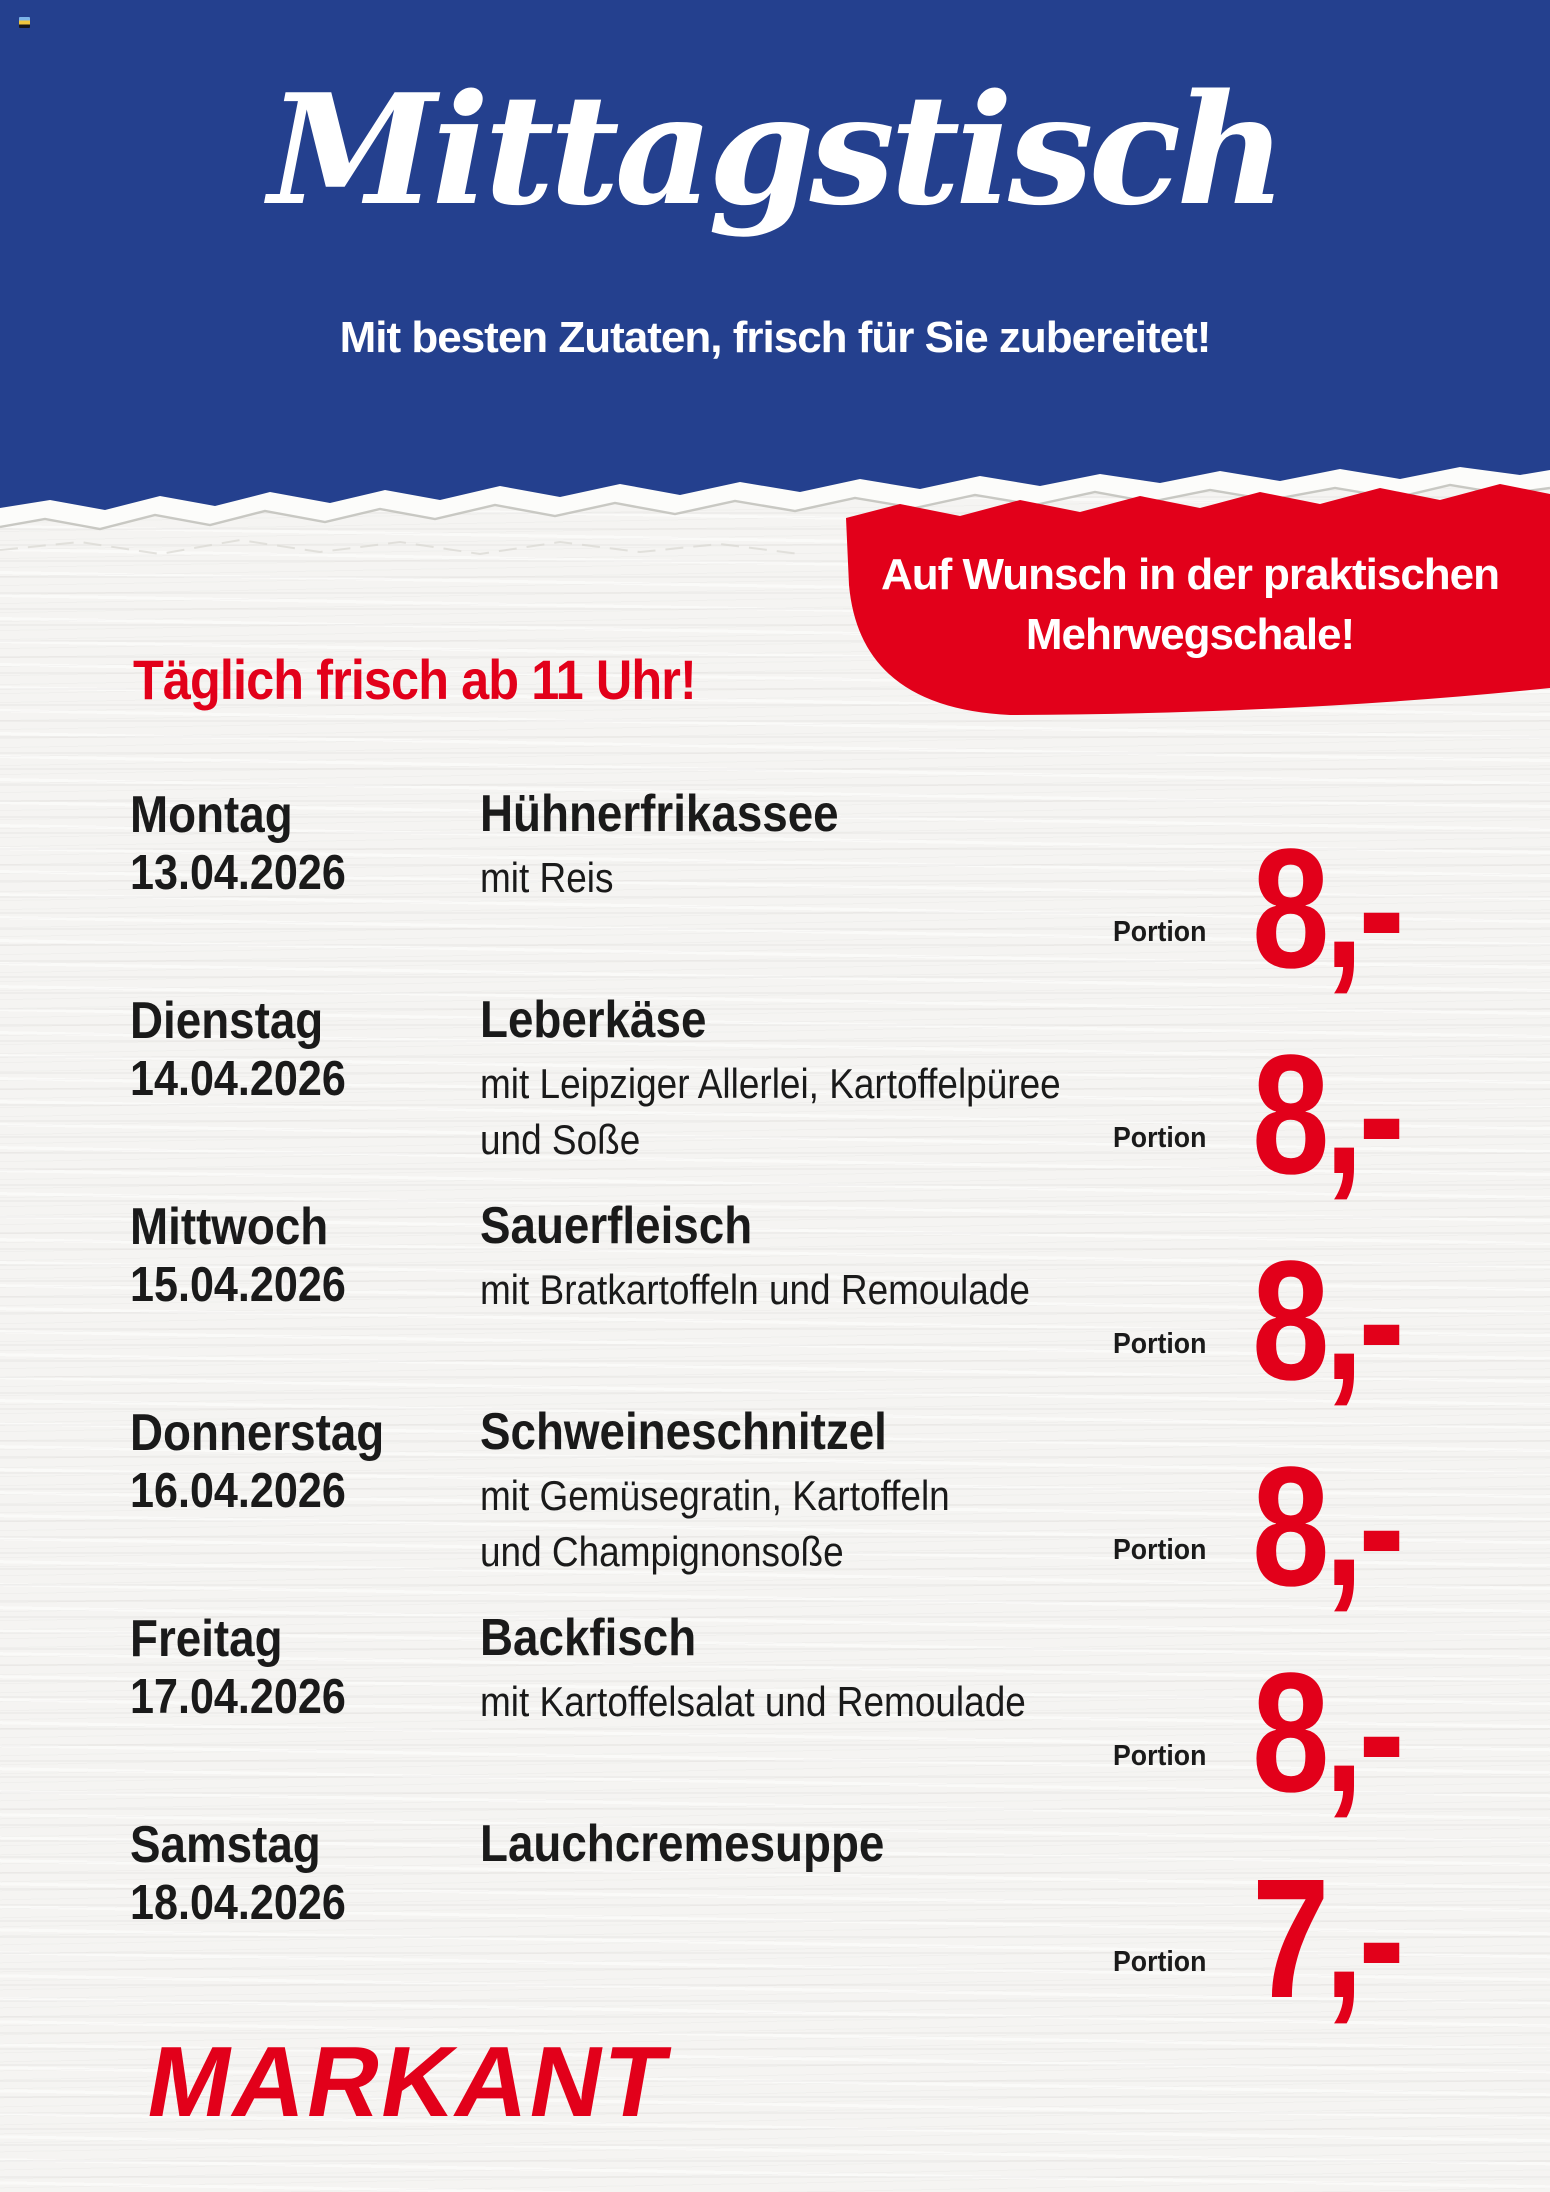 This screenshot has width=1550, height=2192. I want to click on price-value: 7,-, so click(1328, 1939).